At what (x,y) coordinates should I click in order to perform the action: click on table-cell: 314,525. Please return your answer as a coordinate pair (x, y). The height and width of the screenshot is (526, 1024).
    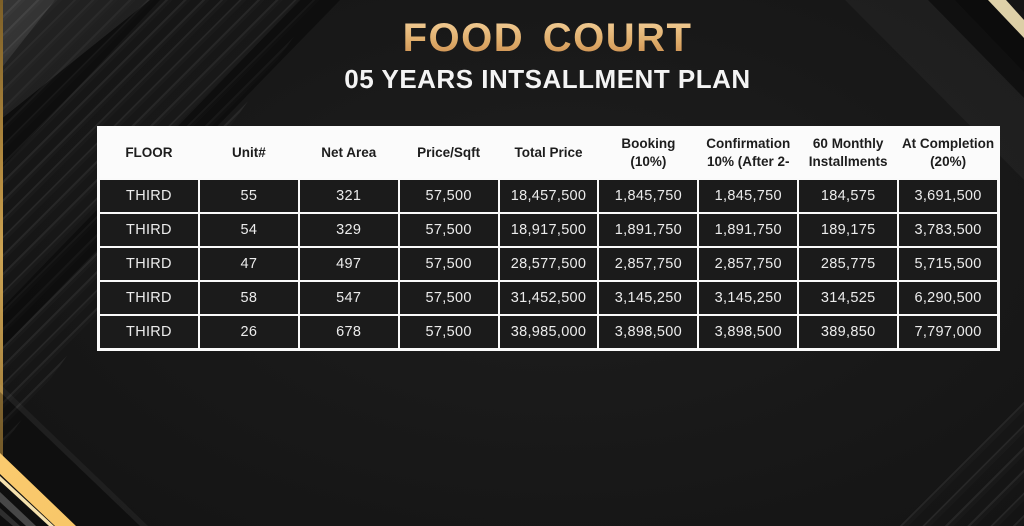
    Looking at the image, I should click on (848, 298).